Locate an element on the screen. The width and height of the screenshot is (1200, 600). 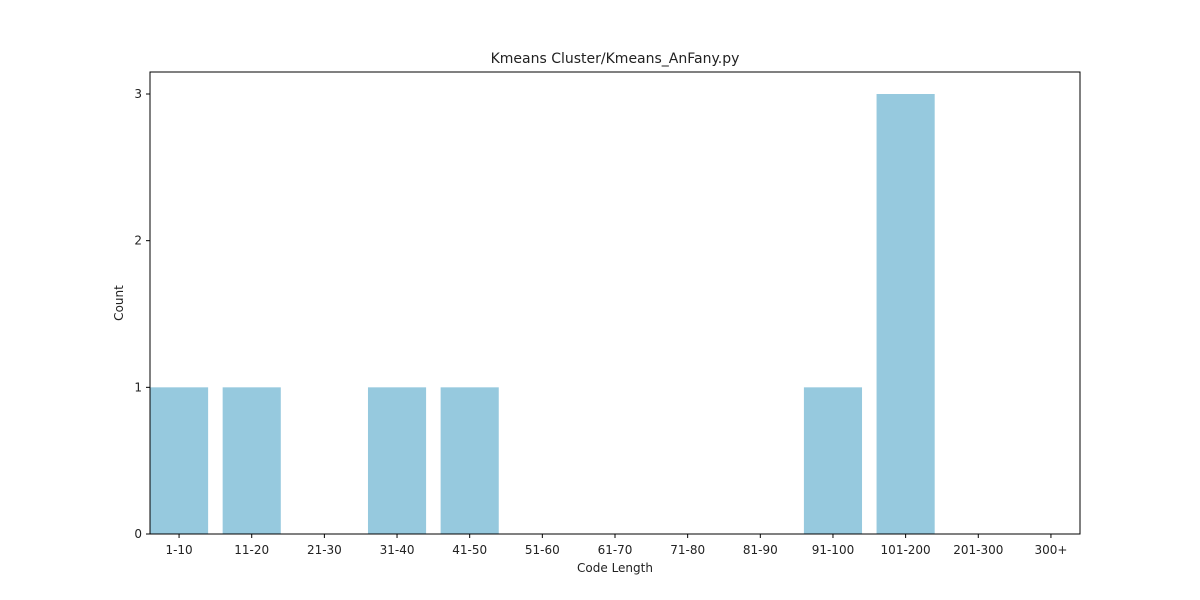
x-tick-label: 11-20 is located at coordinates (251, 550).